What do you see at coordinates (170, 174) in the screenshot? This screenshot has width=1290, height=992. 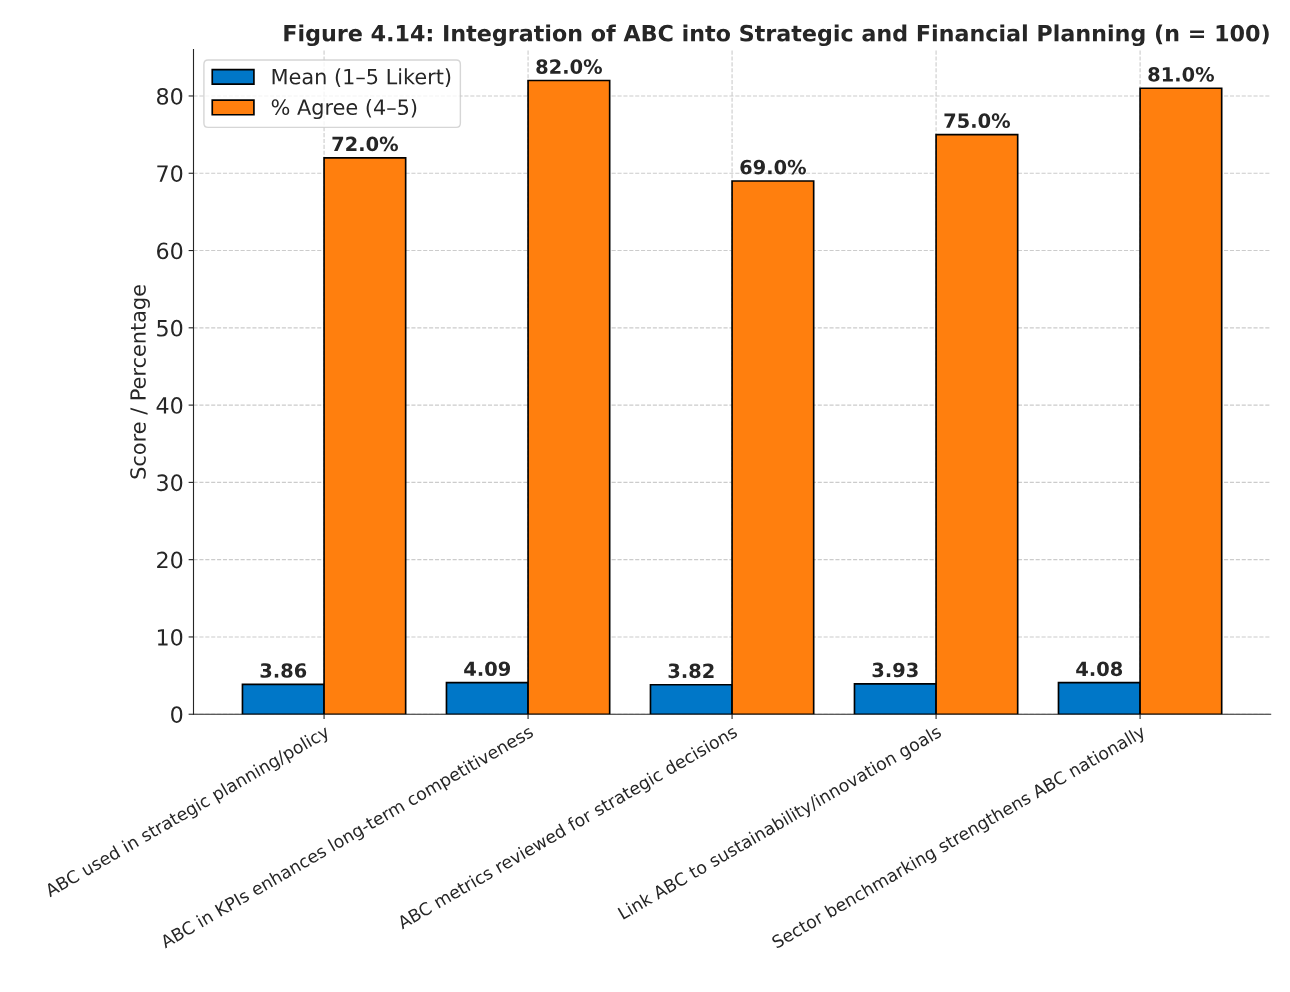 I see `y-tick-label: 70` at bounding box center [170, 174].